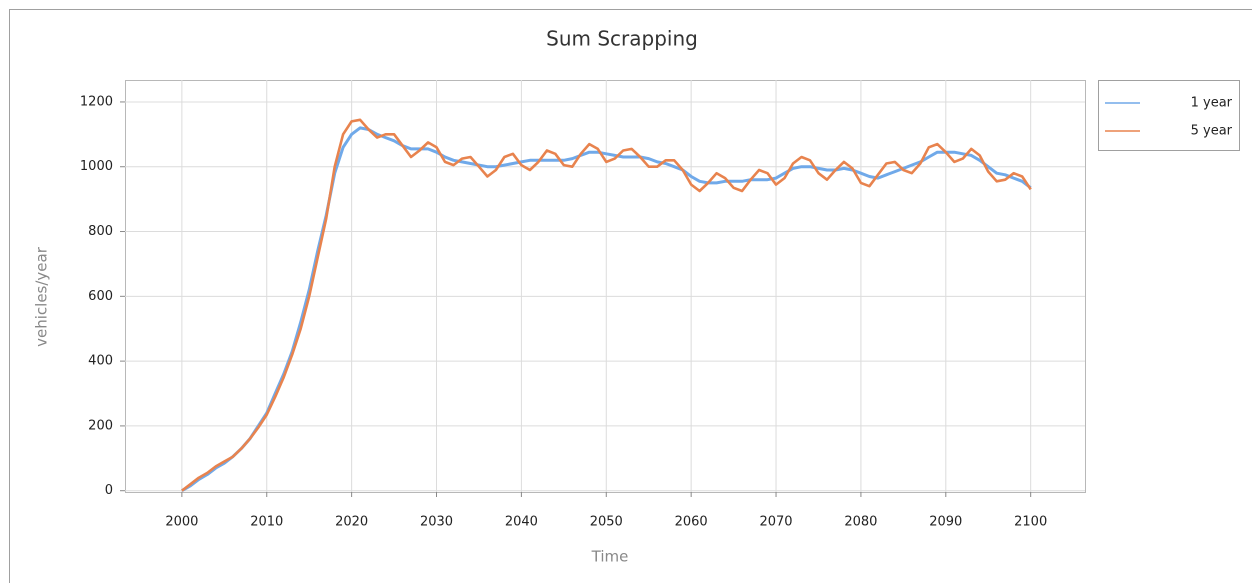  What do you see at coordinates (1169, 115) in the screenshot?
I see `legend` at bounding box center [1169, 115].